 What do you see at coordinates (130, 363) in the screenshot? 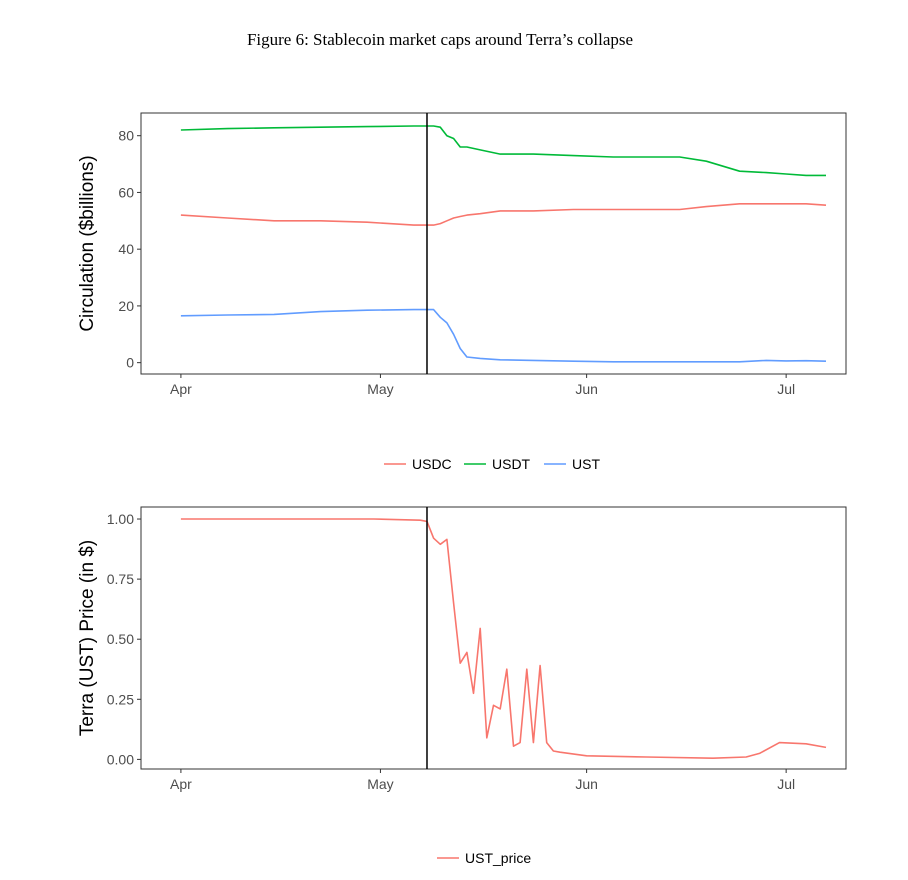
I see `y-tick-label: 0` at bounding box center [130, 363].